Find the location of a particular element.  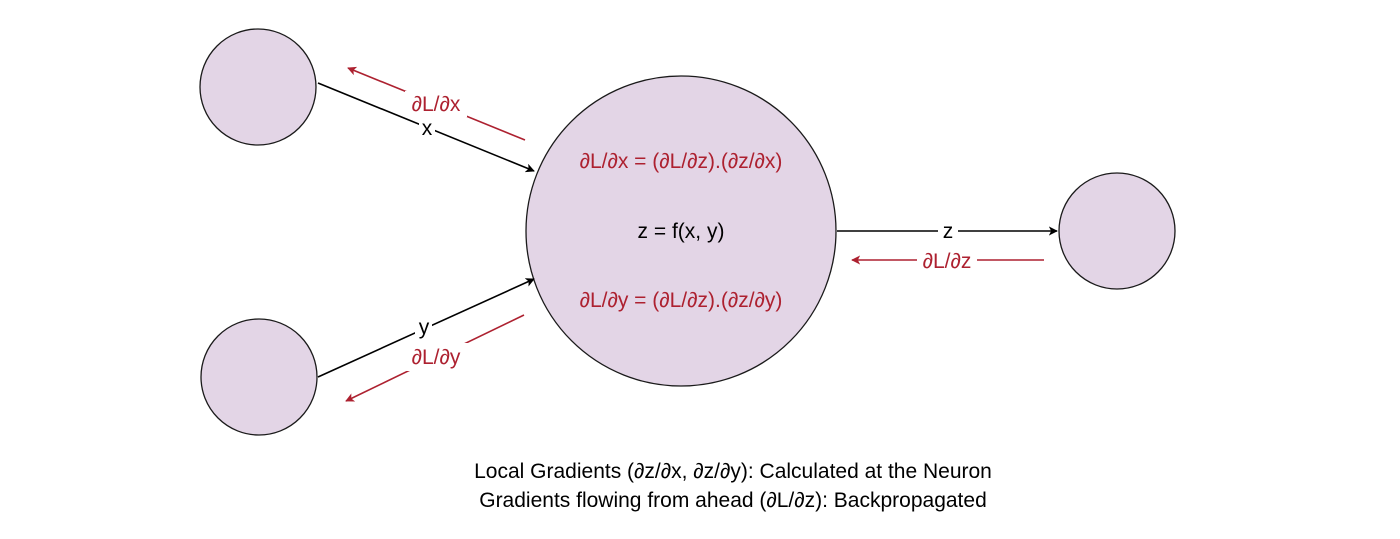

z-label-bg is located at coordinates (948, 231).